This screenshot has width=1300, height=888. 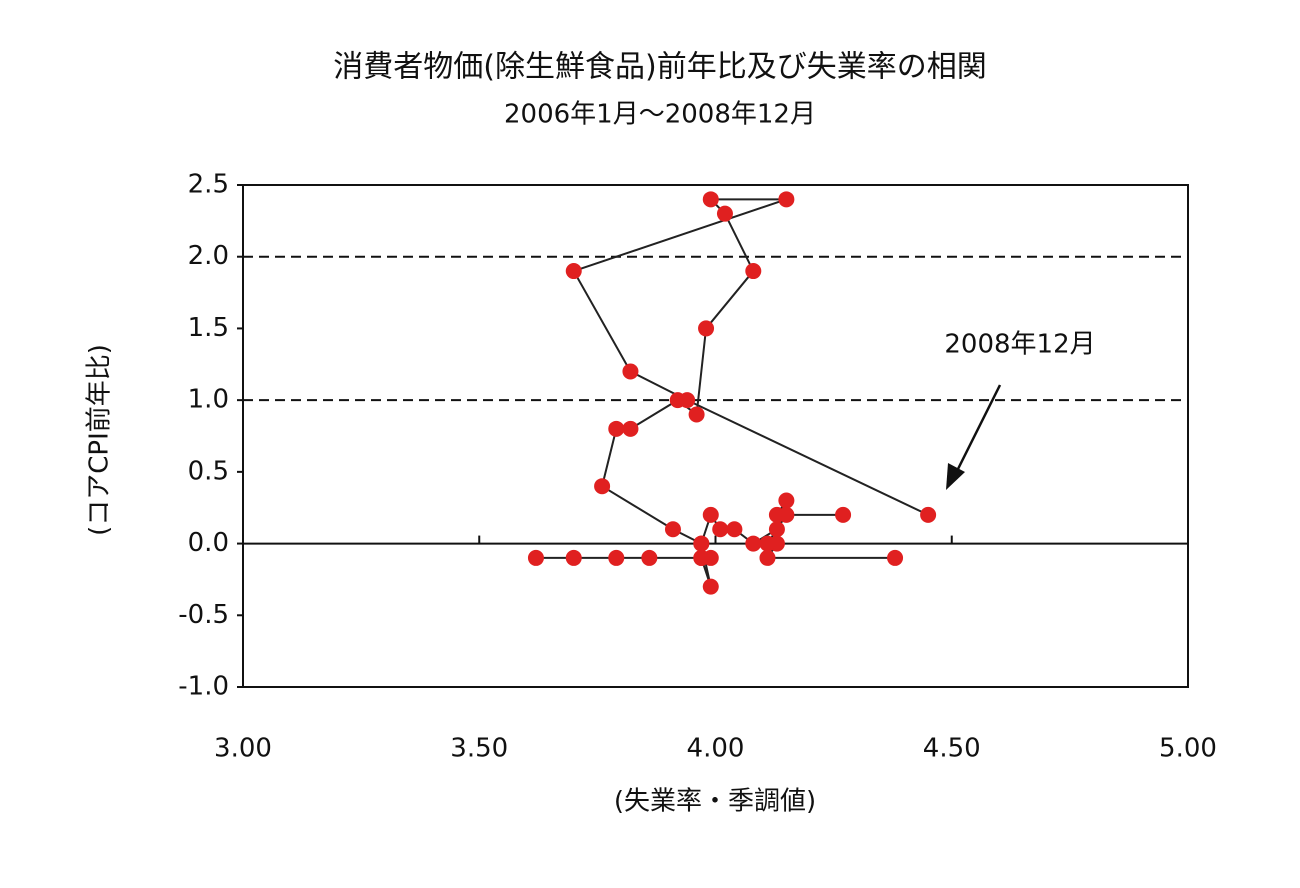 What do you see at coordinates (208, 400) in the screenshot?
I see `y-tick-label: 1.0` at bounding box center [208, 400].